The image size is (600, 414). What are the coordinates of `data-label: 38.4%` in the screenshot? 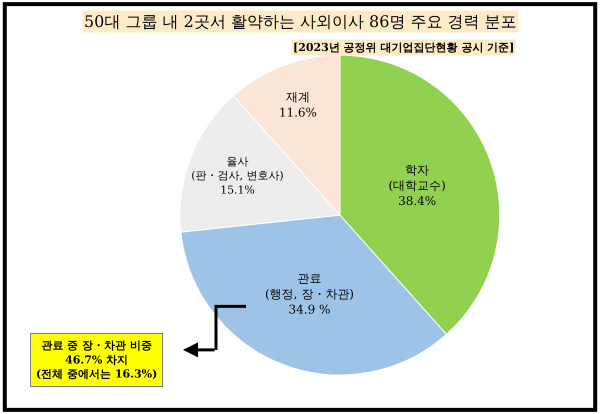 It's located at (417, 201).